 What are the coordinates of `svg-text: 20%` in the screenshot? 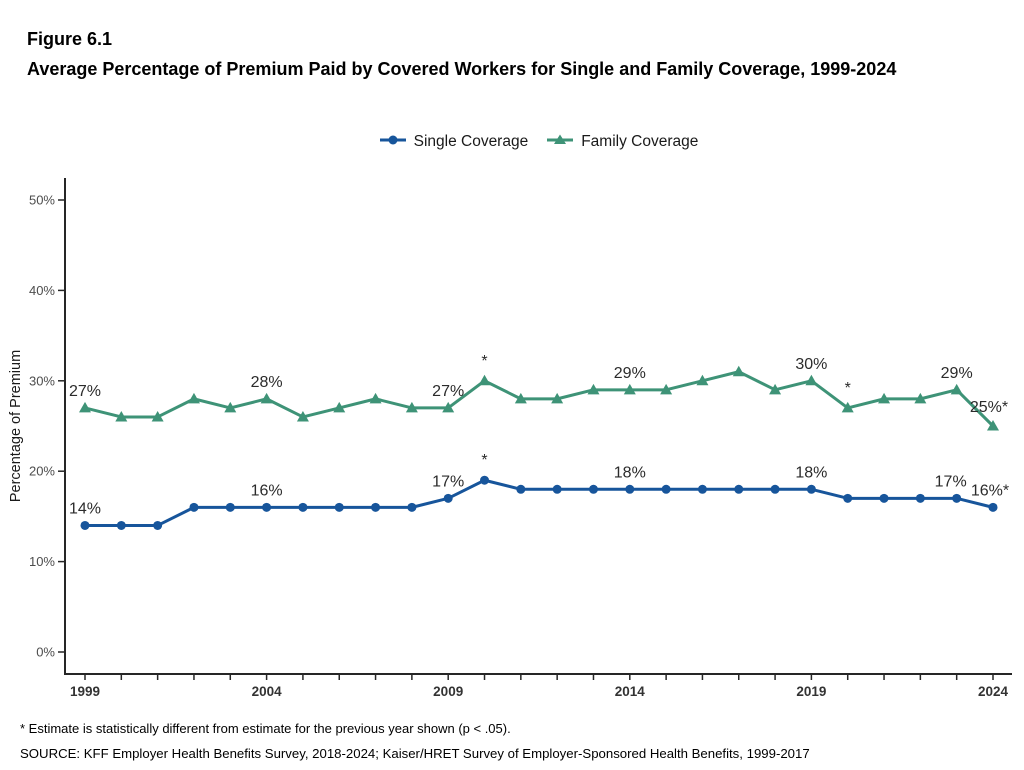 It's located at (42, 471).